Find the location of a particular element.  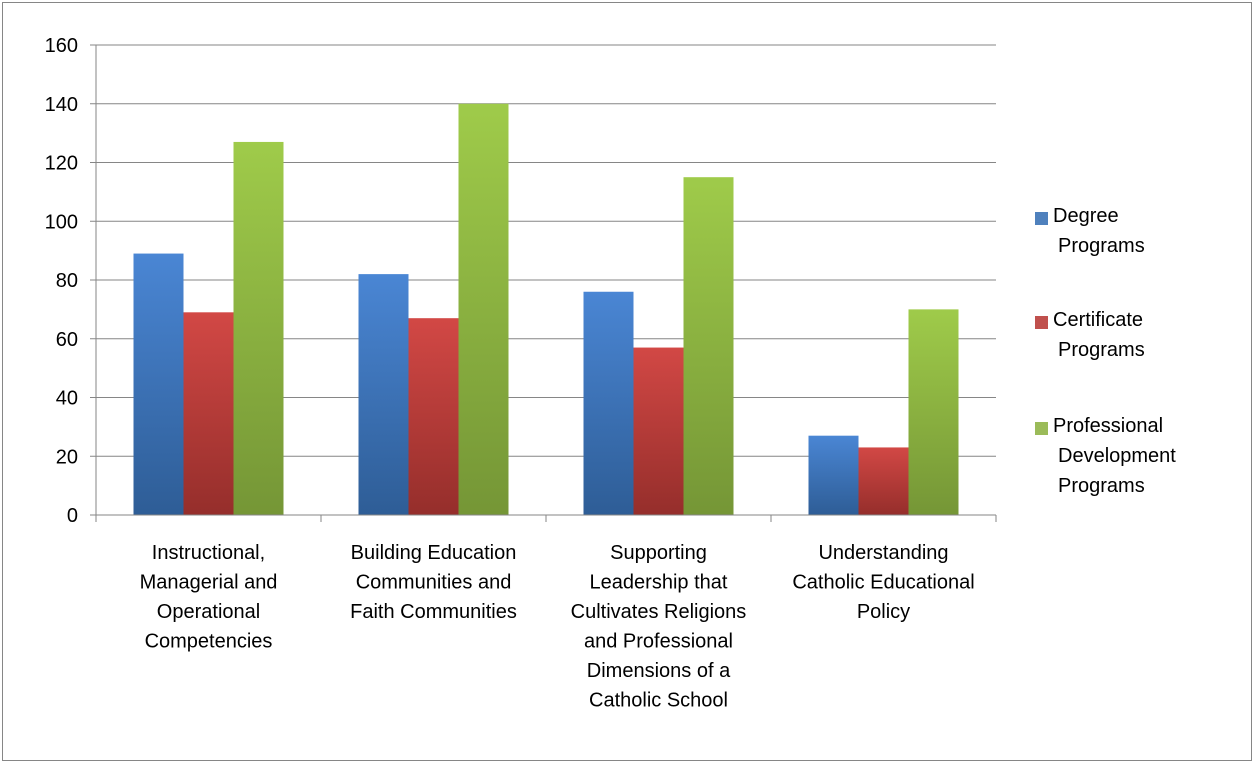

y-tick-label: 40 is located at coordinates (67, 399).